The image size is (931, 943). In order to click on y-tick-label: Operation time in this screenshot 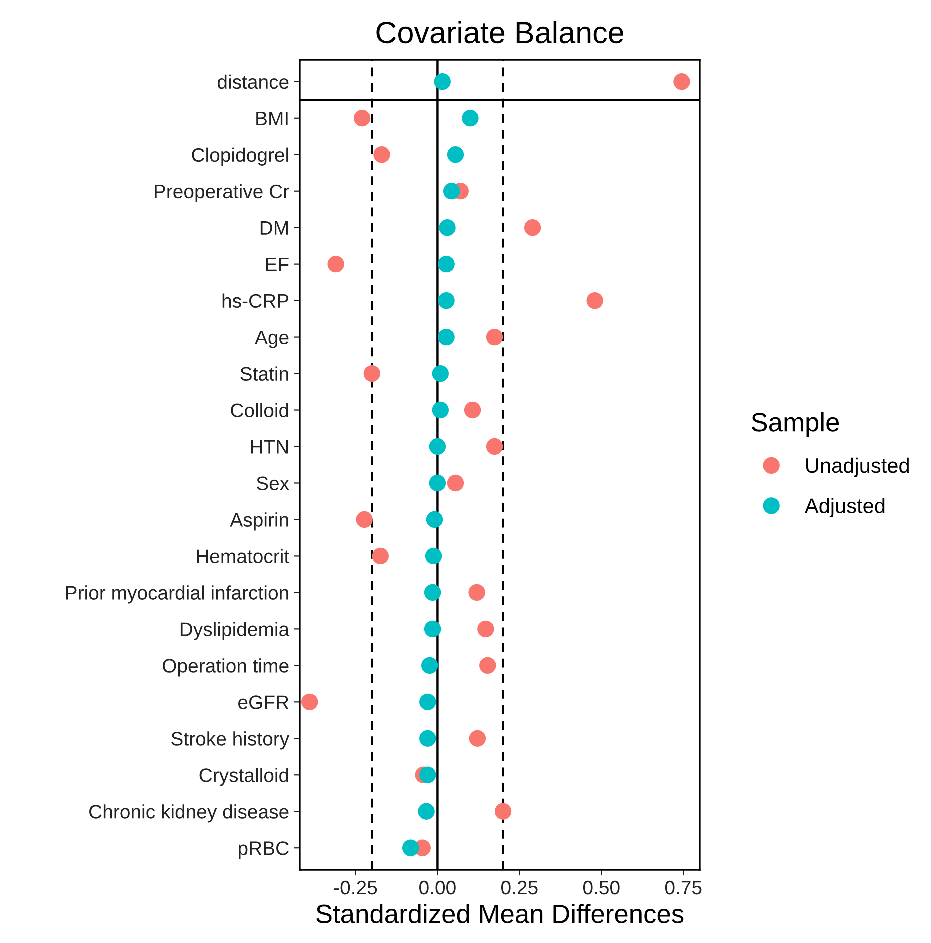, I will do `click(225, 667)`.